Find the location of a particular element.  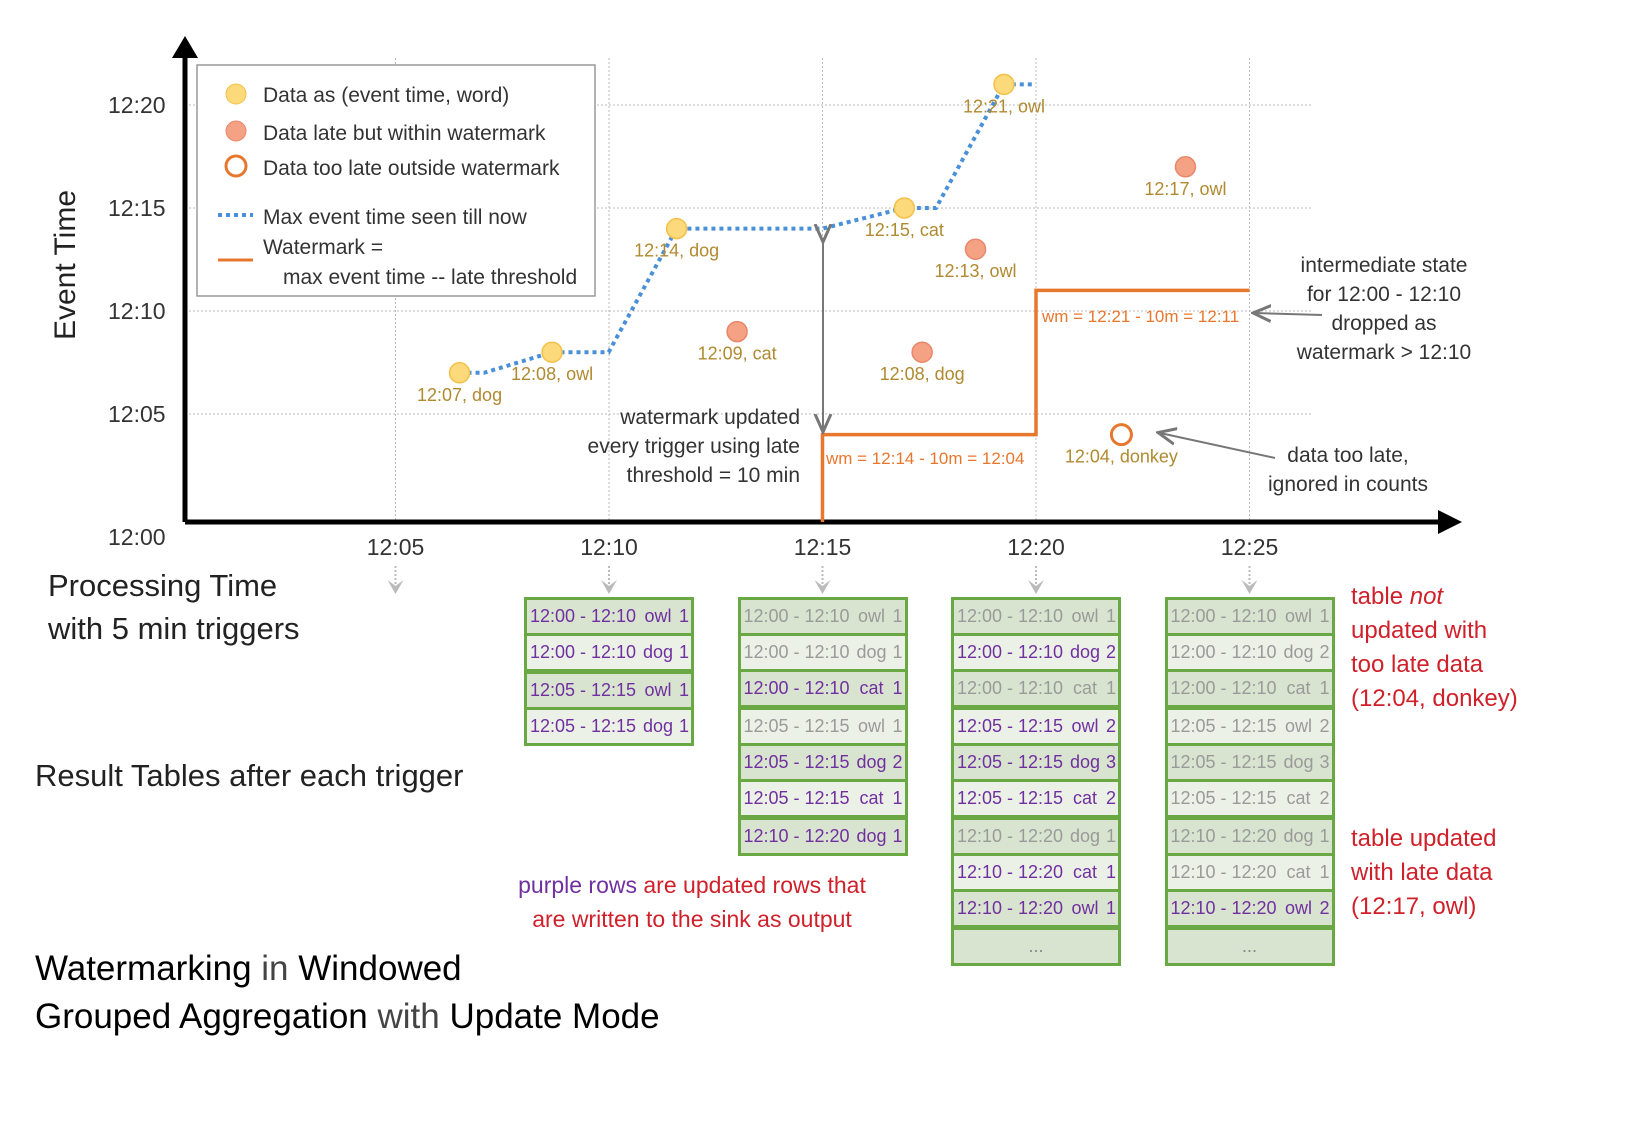

svg-text: (12:04, donkey) is located at coordinates (1434, 698).